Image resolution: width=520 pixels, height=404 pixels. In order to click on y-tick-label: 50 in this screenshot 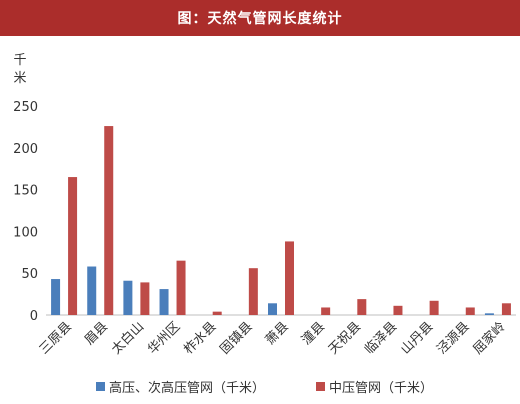, I will do `click(29, 274)`.